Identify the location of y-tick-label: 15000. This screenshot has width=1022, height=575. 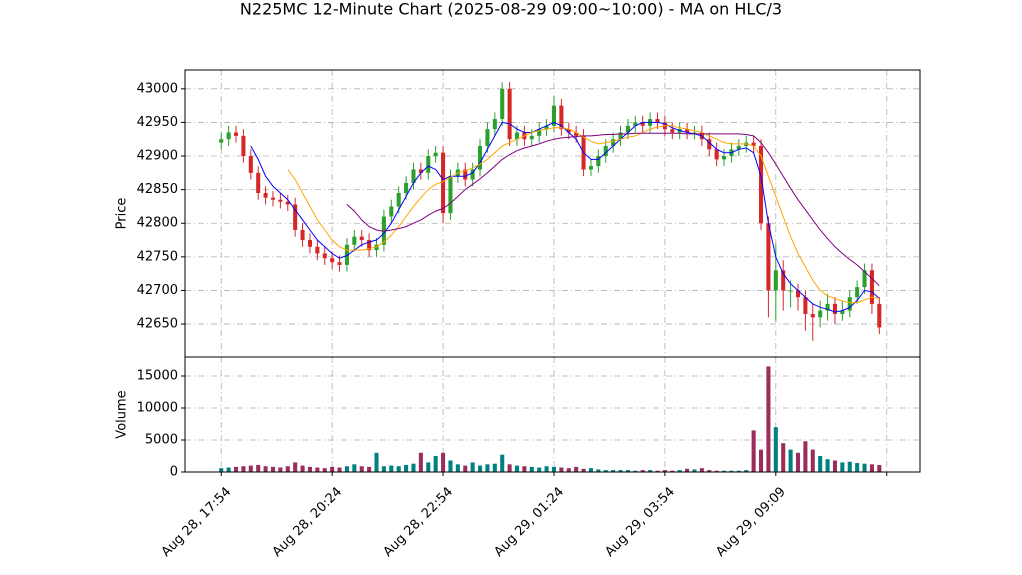
(157, 376).